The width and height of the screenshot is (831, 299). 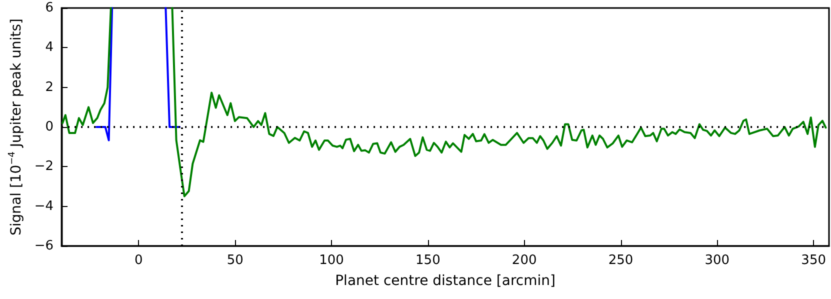 What do you see at coordinates (813, 260) in the screenshot?
I see `x-tick-label: 350` at bounding box center [813, 260].